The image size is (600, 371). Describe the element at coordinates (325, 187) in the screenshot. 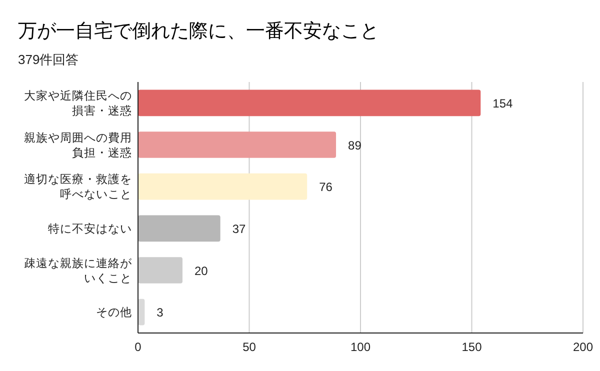

I see `data-label: 76` at that location.